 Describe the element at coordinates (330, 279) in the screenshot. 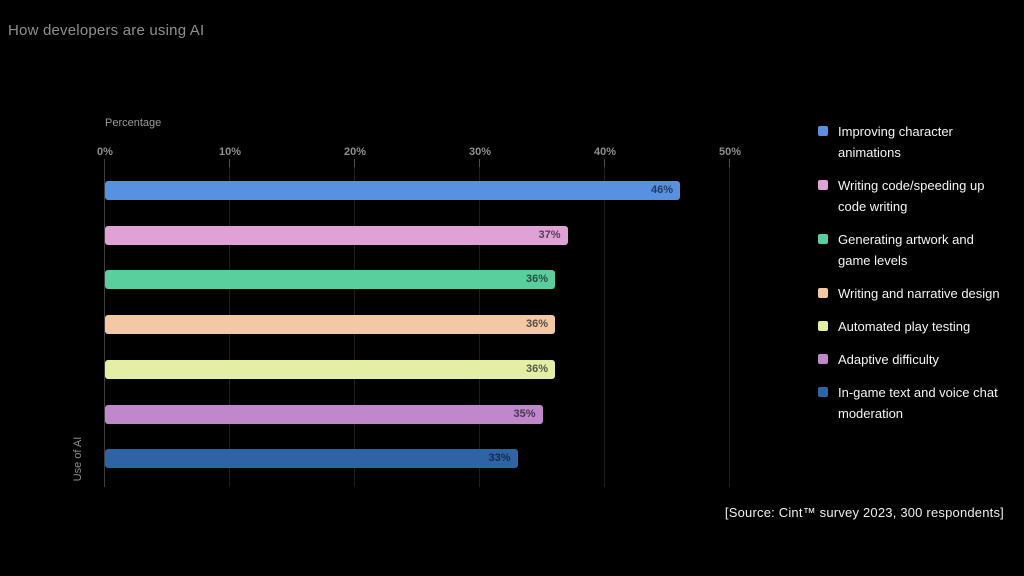

I see `bar-3: 36%` at that location.